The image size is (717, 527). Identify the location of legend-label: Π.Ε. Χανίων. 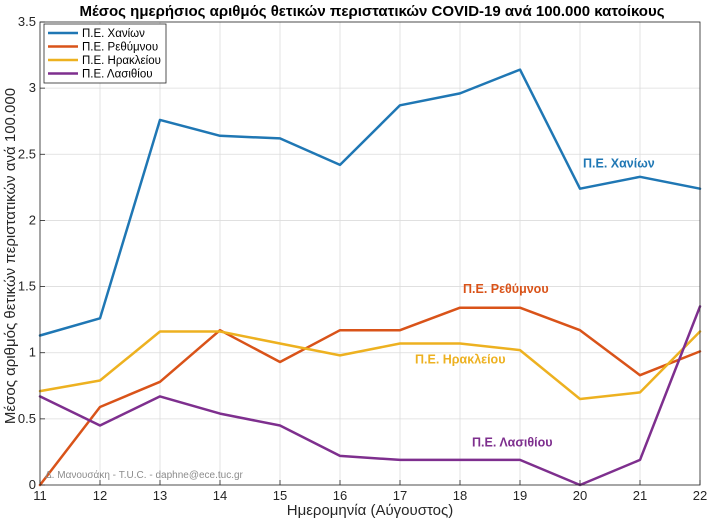
(113, 34).